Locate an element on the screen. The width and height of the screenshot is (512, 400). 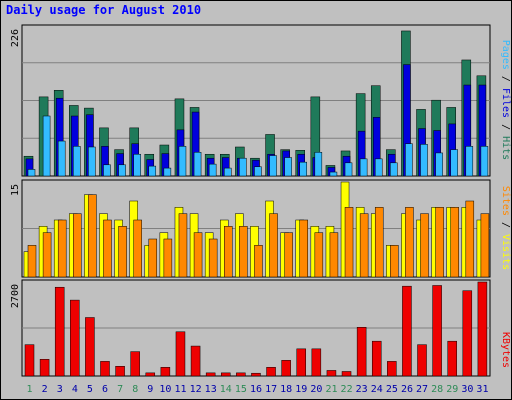
legend-hits-panel-hits: Hits is located at coordinates (505, 148).